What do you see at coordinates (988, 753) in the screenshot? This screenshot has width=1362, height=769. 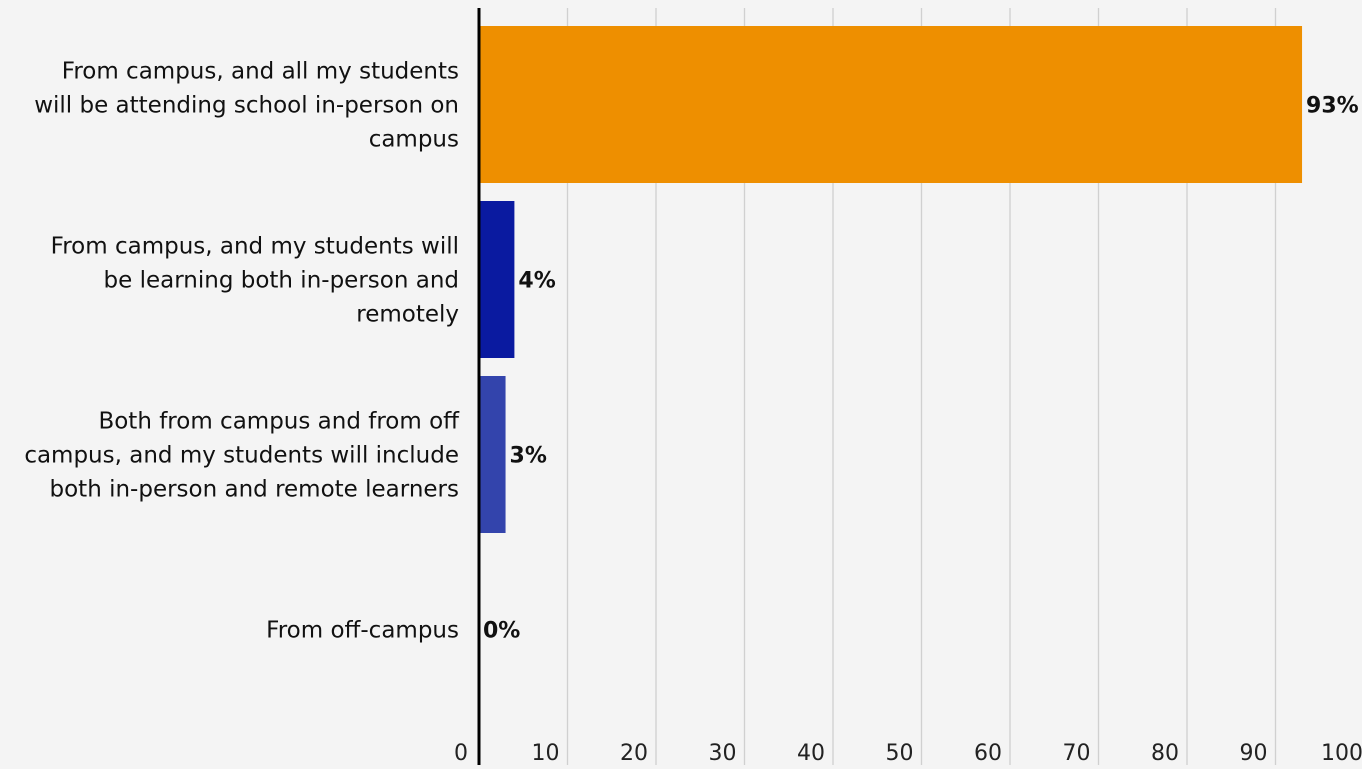 I see `x-tick-label-60: 60` at bounding box center [988, 753].